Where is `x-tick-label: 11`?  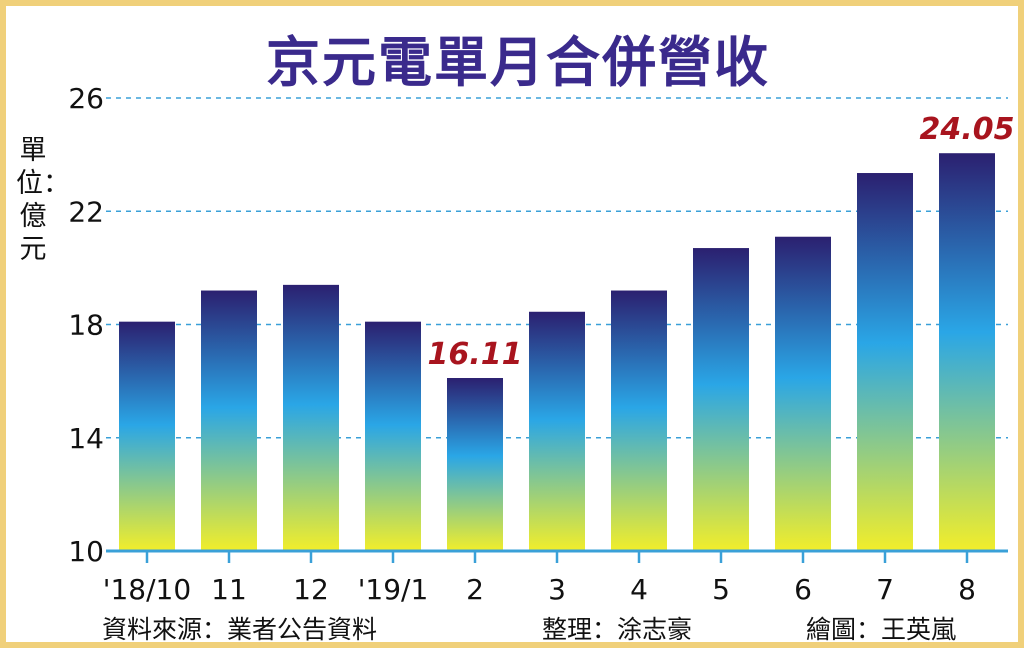
x-tick-label: 11 is located at coordinates (229, 589).